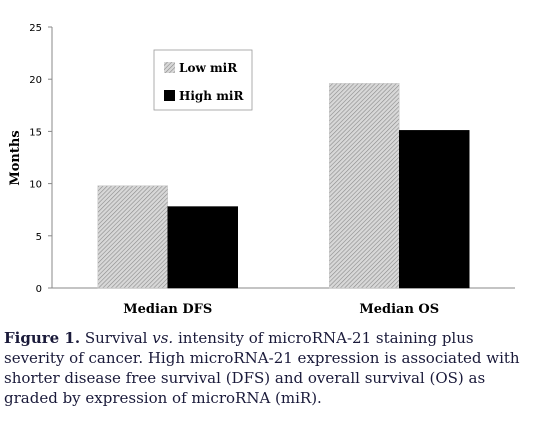  I want to click on bar-low-mir-median-dfs, so click(132, 237).